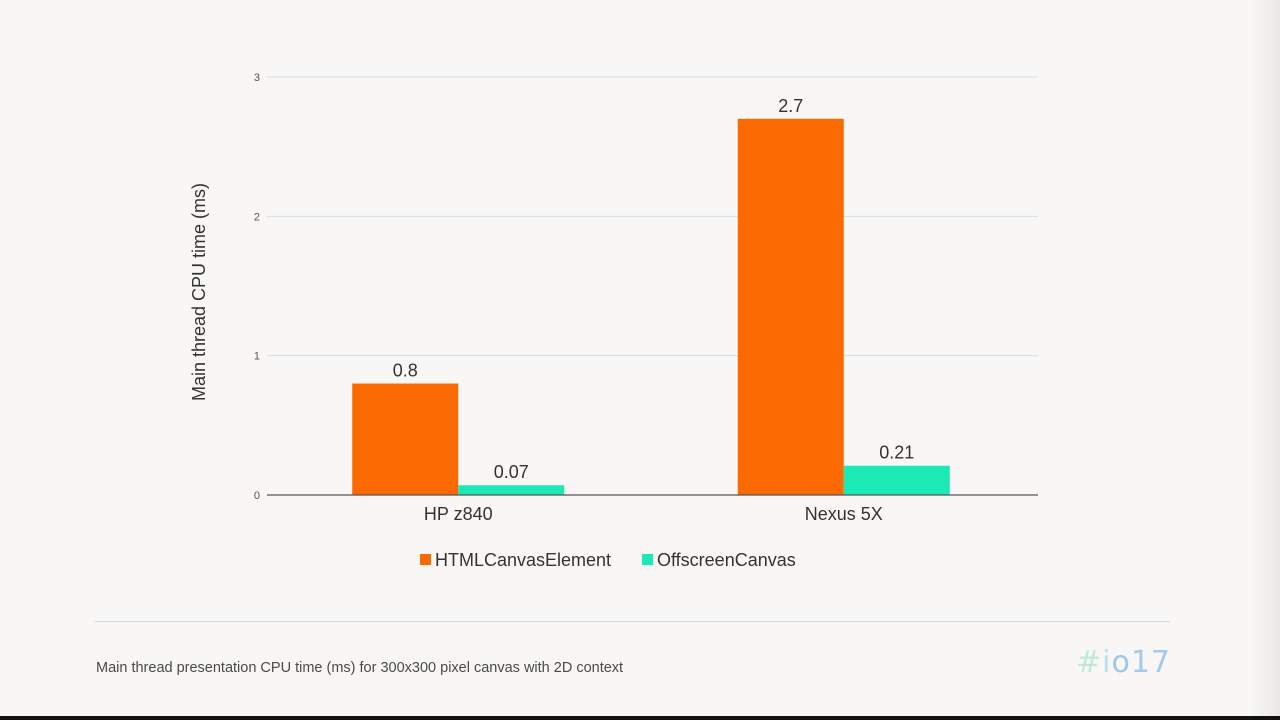 Image resolution: width=1280 pixels, height=720 pixels. Describe the element at coordinates (511, 472) in the screenshot. I see `data-label: 0.07` at that location.